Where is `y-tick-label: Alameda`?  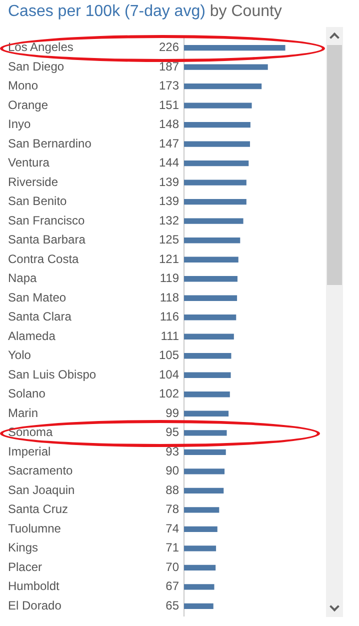 y-tick-label: Alameda is located at coordinates (32, 335).